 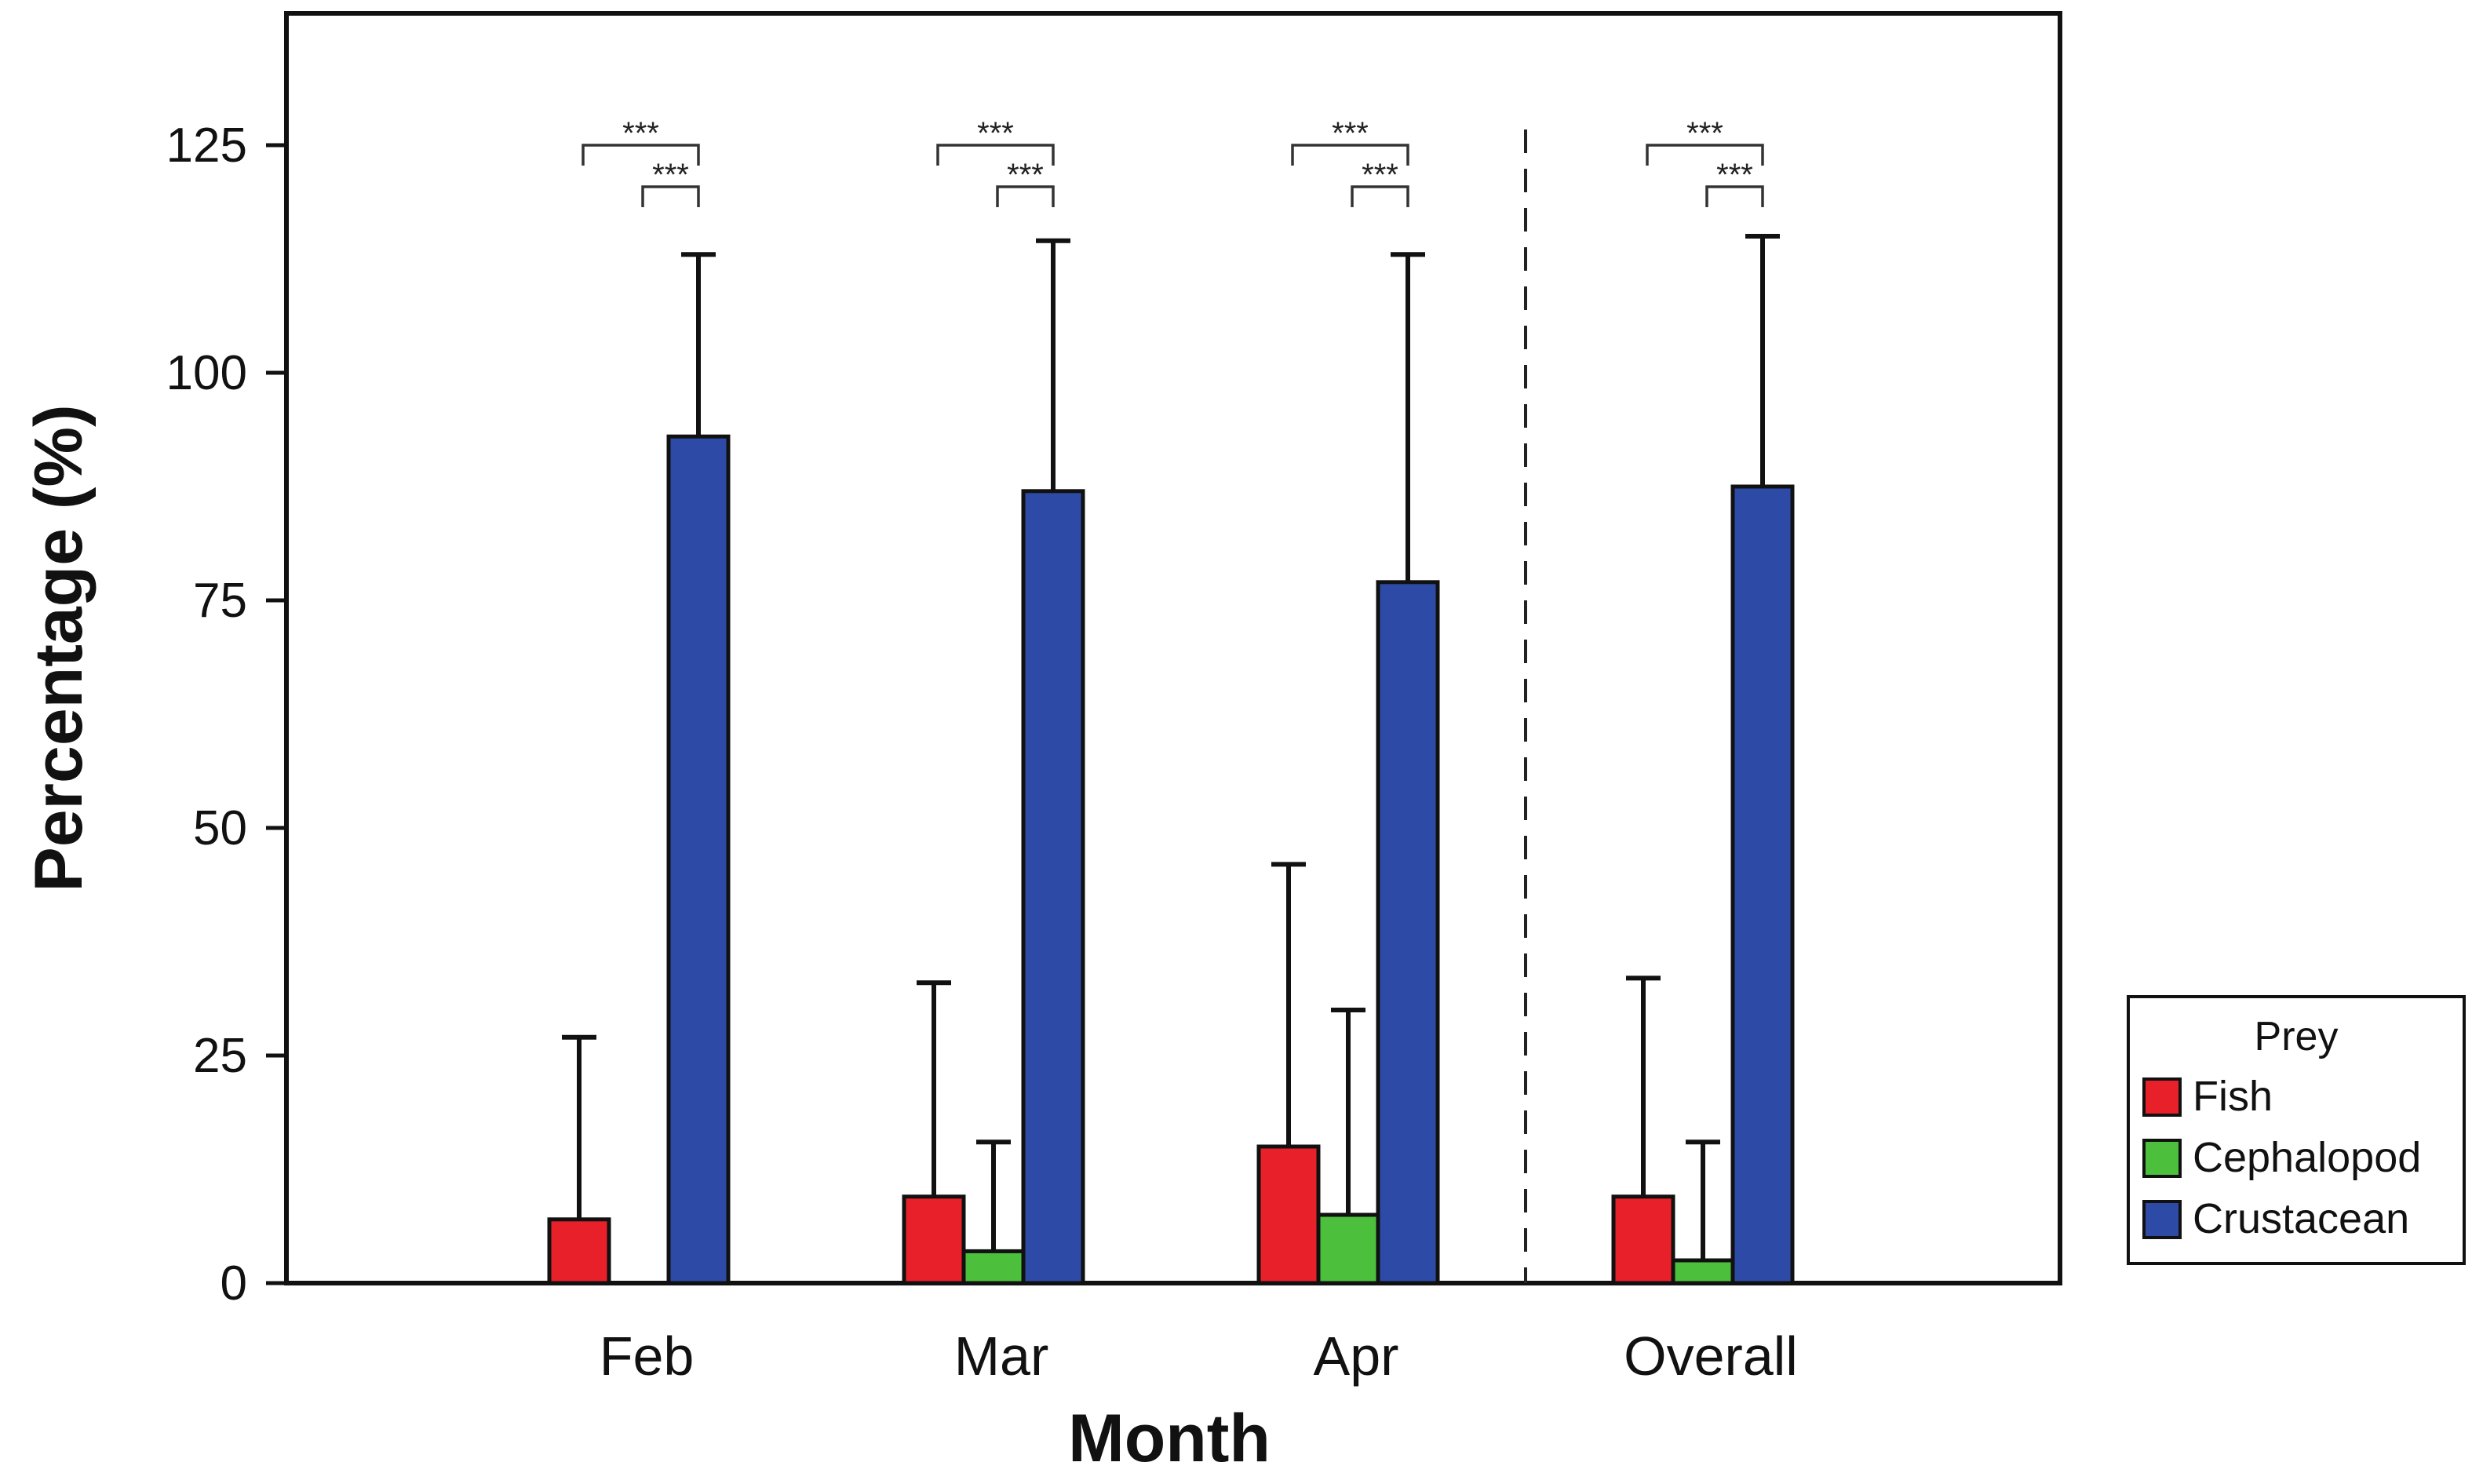 I want to click on x-axis: Feb Mar Apr Overall, so click(x=1199, y=1356).